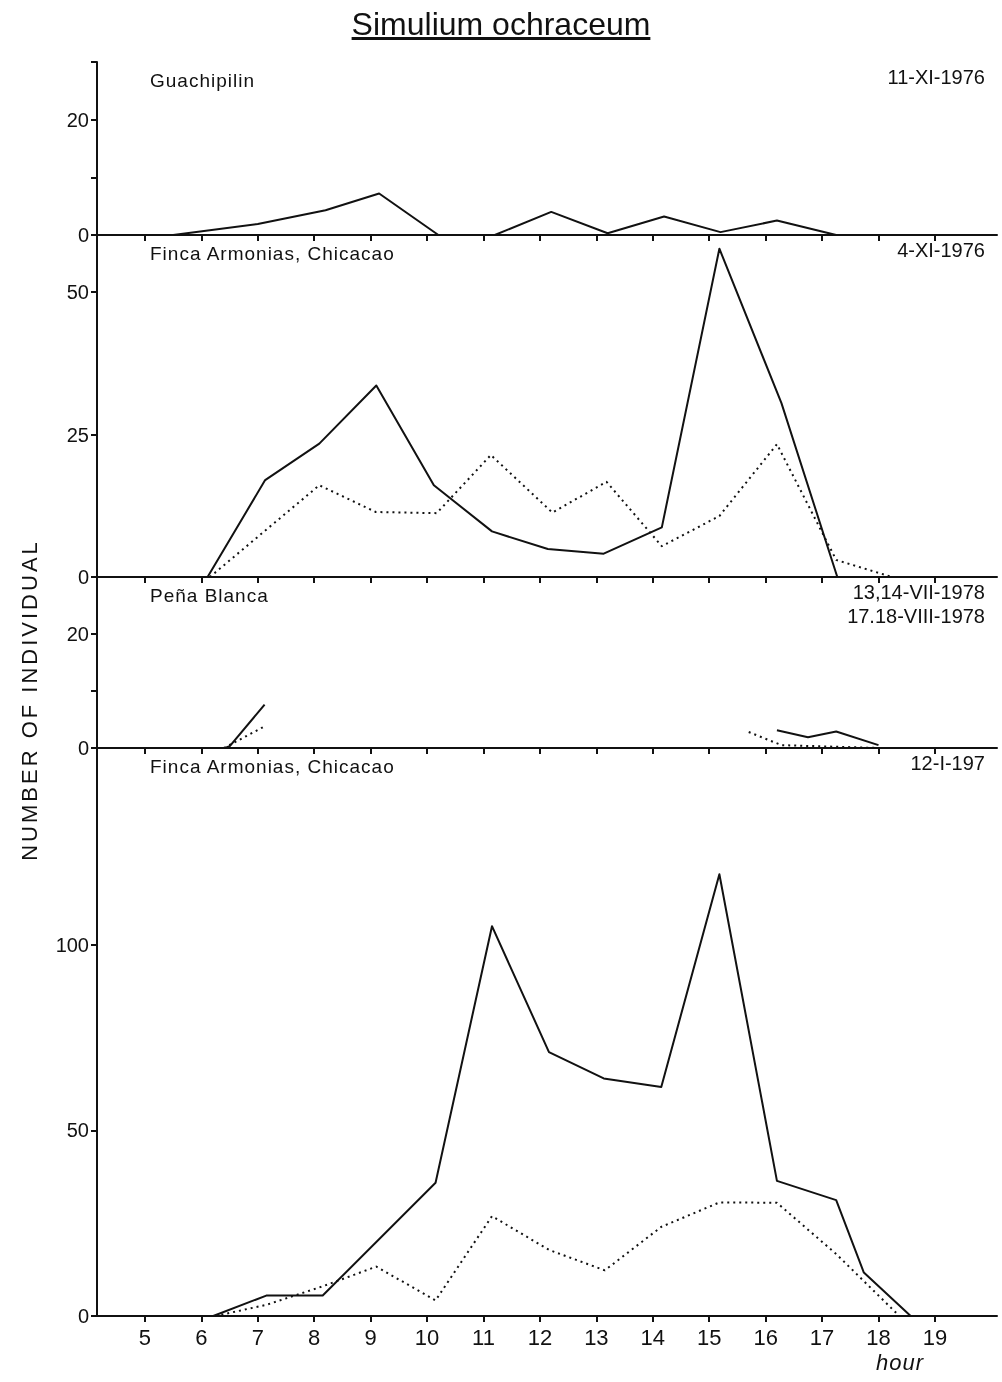 The height and width of the screenshot is (1382, 1002). Describe the element at coordinates (257, 1337) in the screenshot. I see `x-tick-label: 7` at that location.